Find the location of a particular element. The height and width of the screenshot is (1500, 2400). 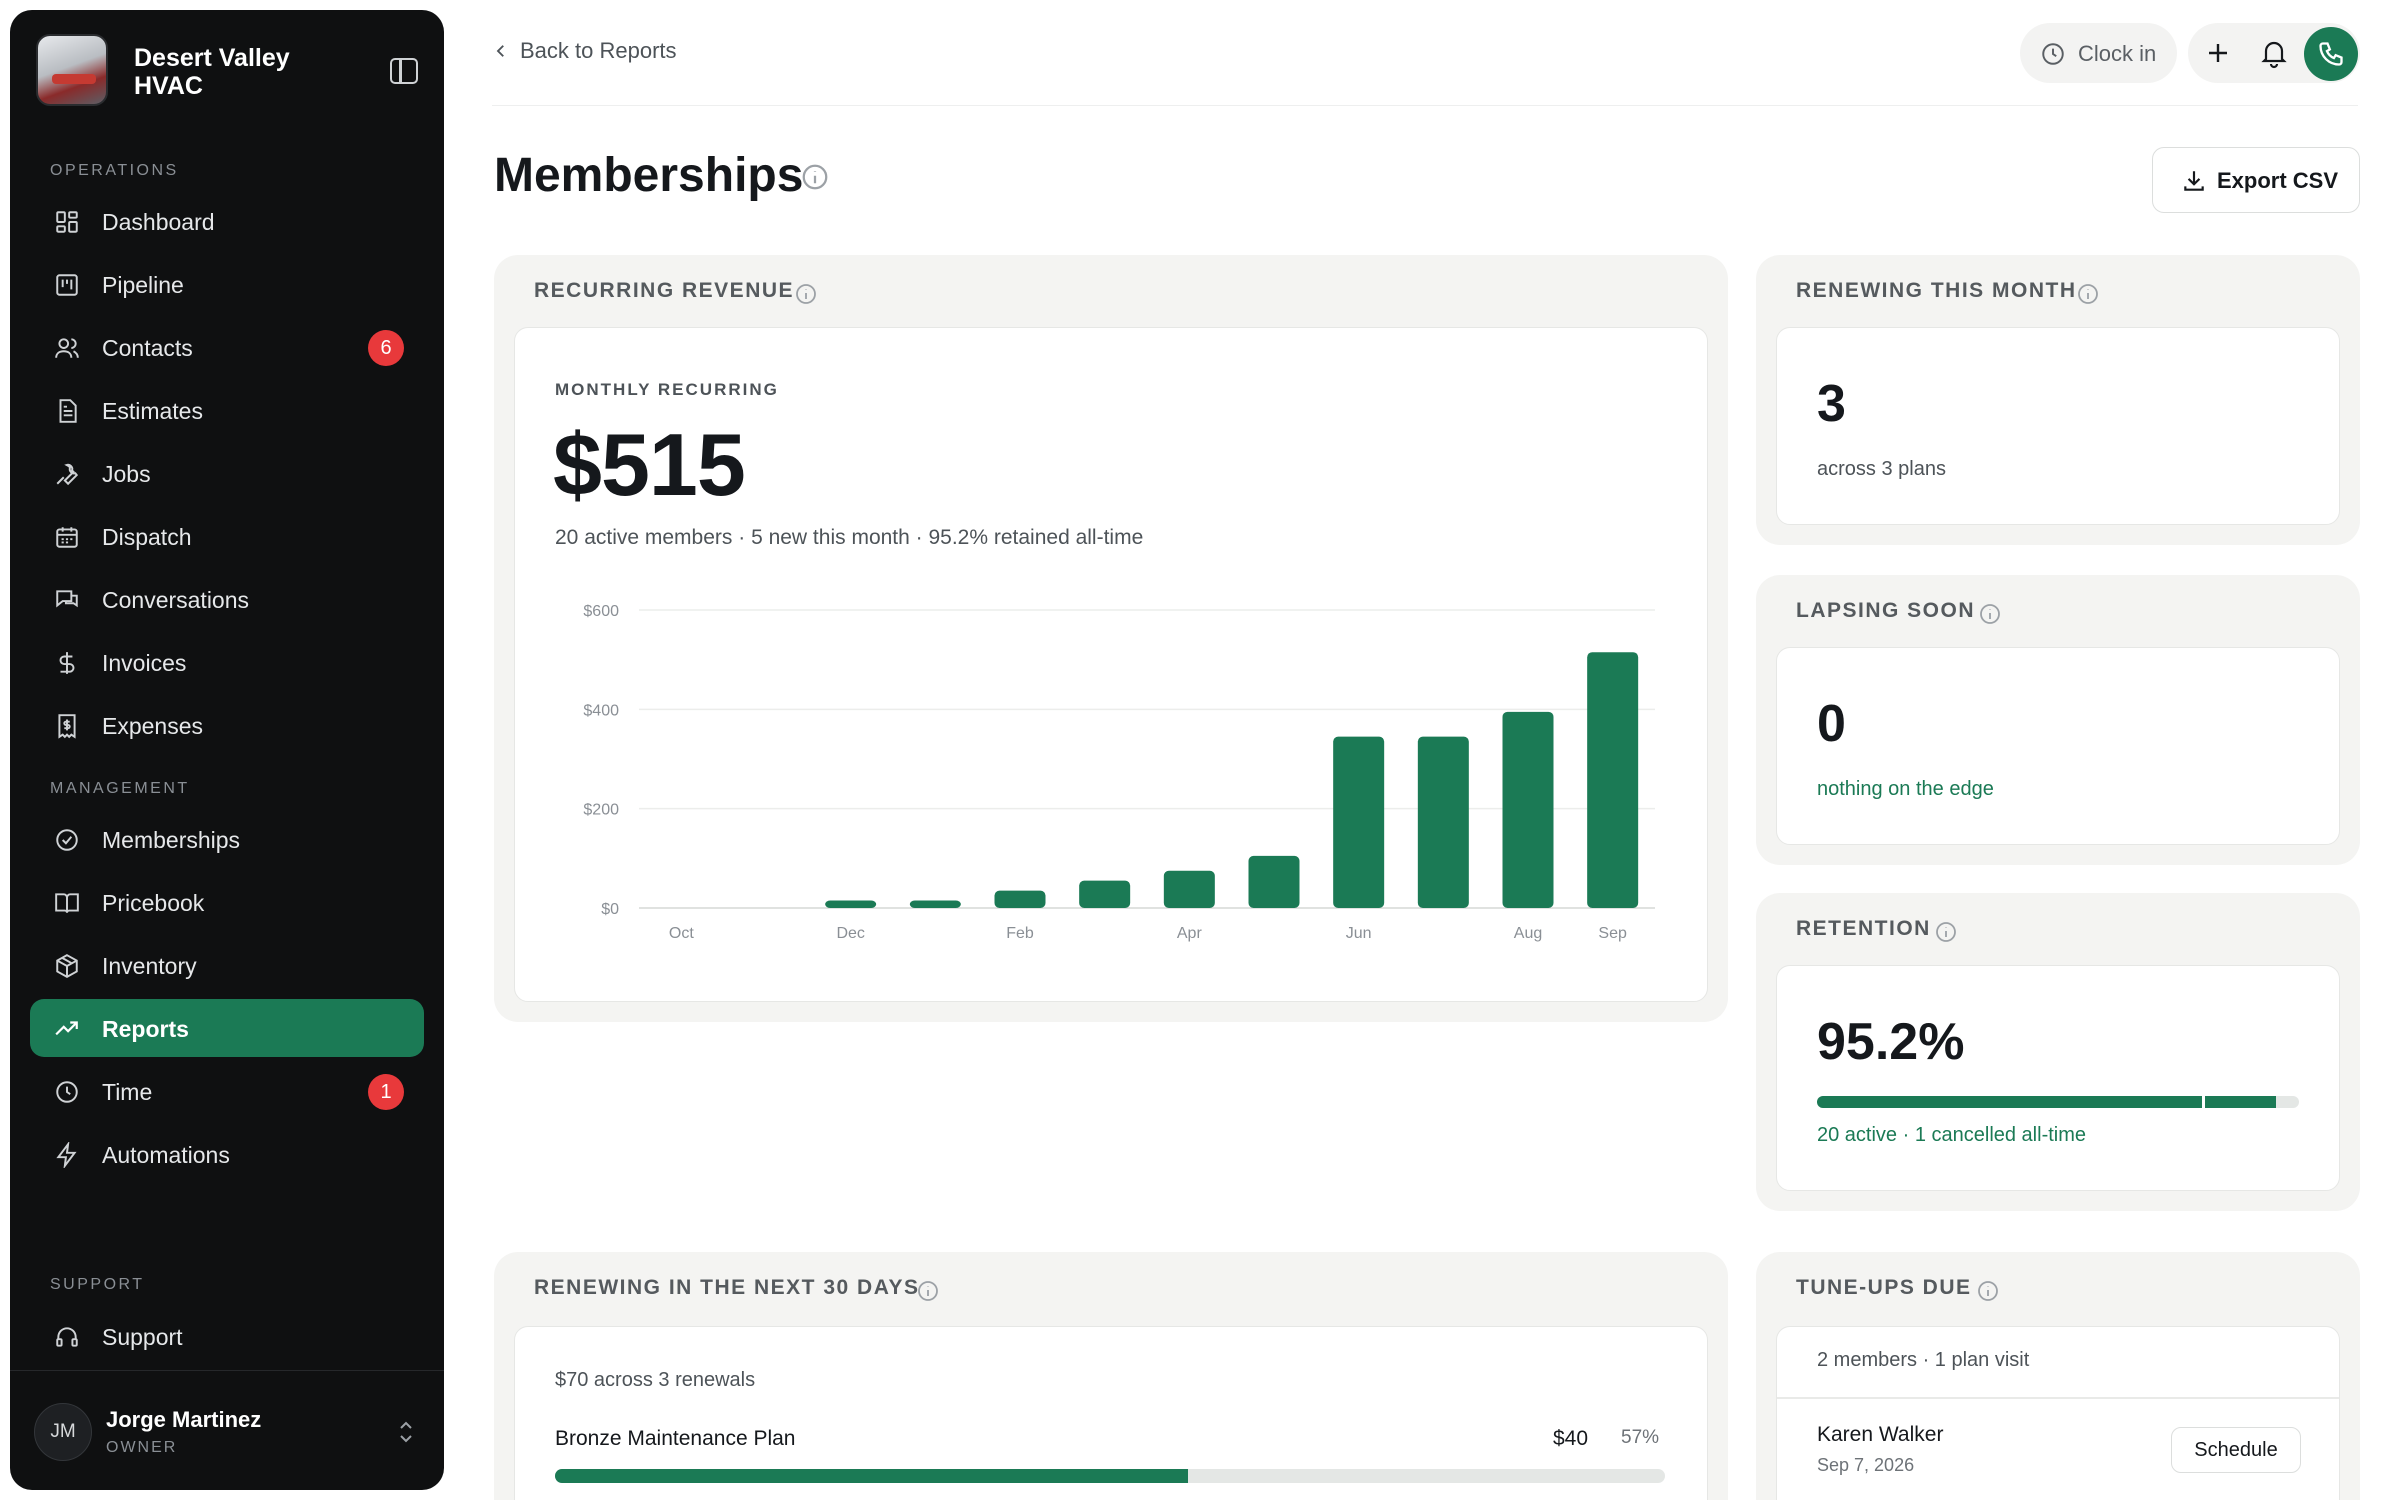

bar-may is located at coordinates (1274, 881).